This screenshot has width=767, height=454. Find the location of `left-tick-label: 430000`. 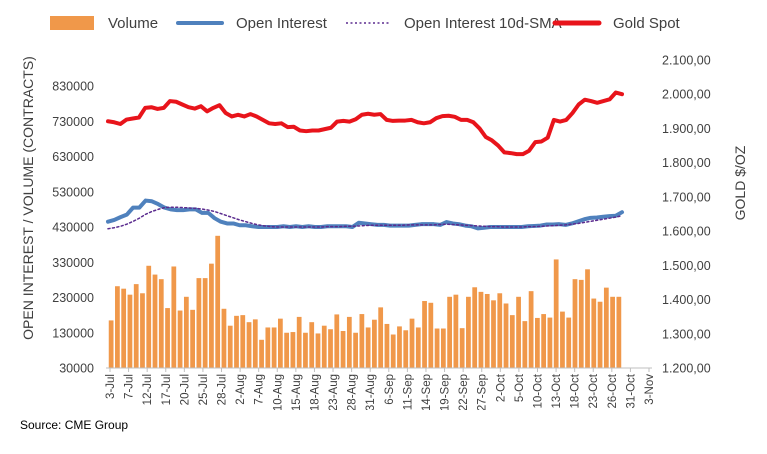

left-tick-label: 430000 is located at coordinates (73, 228).